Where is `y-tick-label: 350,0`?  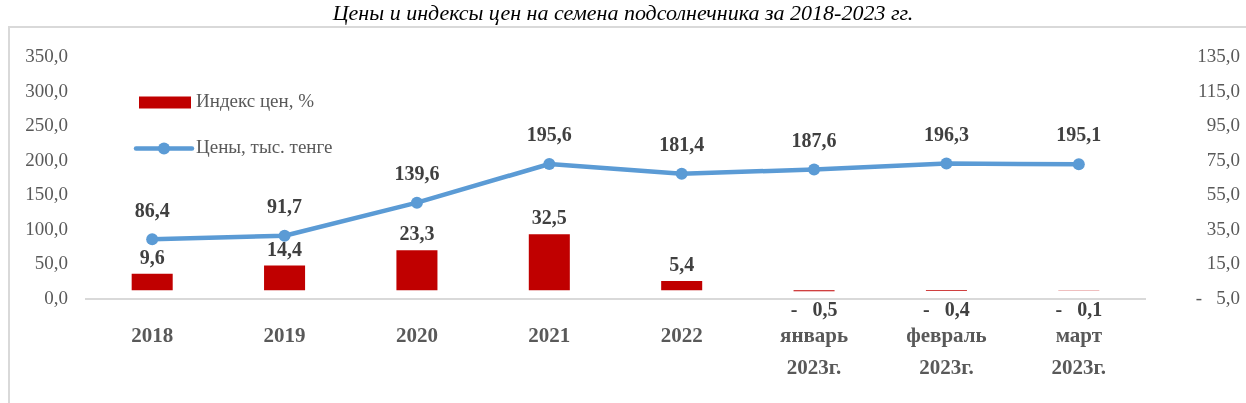 y-tick-label: 350,0 is located at coordinates (46, 56).